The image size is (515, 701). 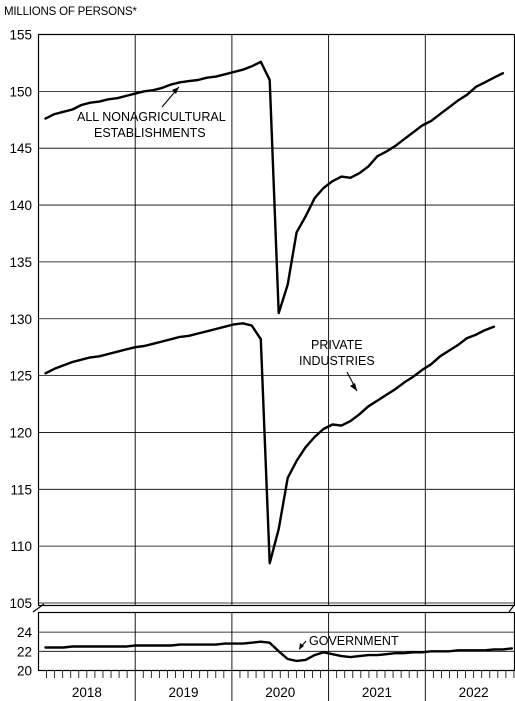 What do you see at coordinates (337, 345) in the screenshot?
I see `annotation-private-line1: PRIVATE` at bounding box center [337, 345].